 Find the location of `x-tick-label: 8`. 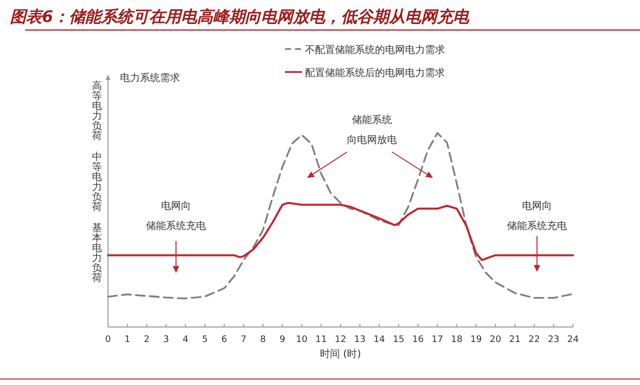

x-tick-label: 8 is located at coordinates (263, 340).